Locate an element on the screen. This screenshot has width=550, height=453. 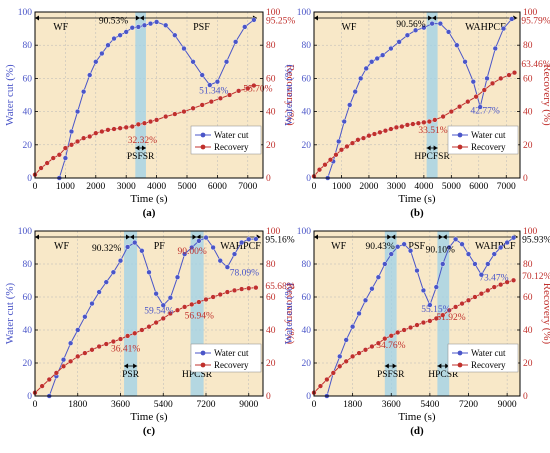
panel-label: (c) is located at coordinates (149, 431).